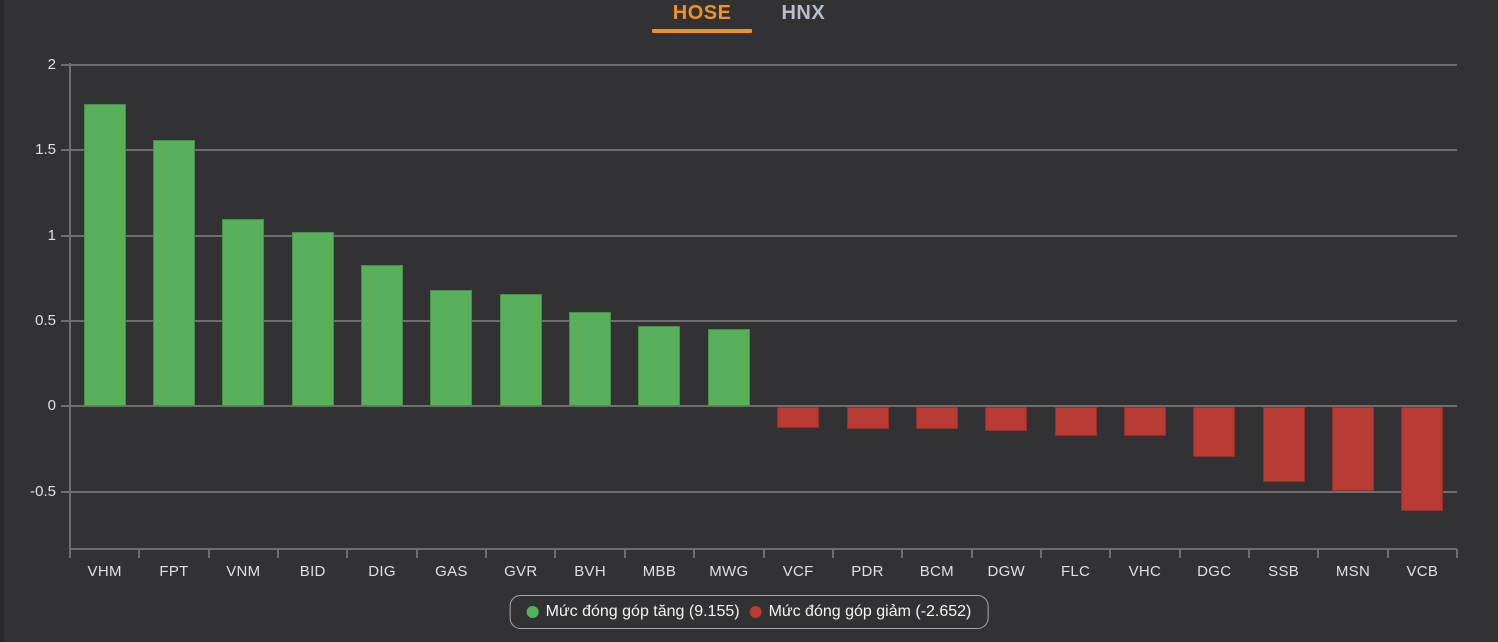  I want to click on x-axis-label-vcb: VCB, so click(1422, 571).